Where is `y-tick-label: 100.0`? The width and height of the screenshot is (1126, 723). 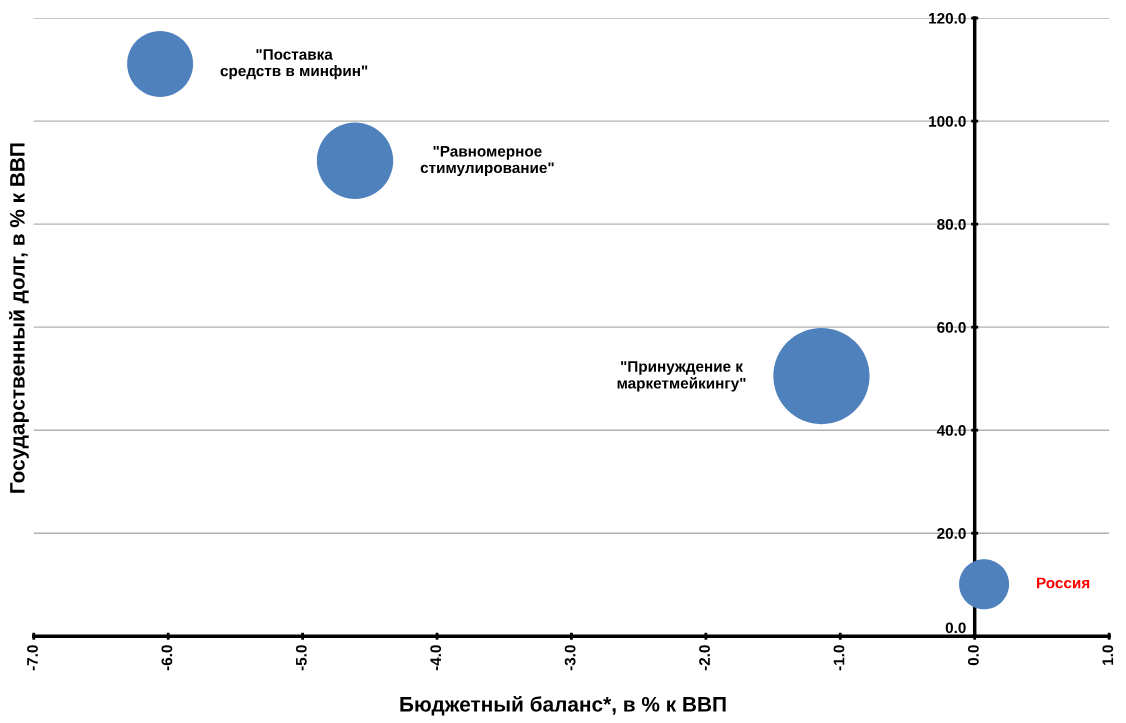
y-tick-label: 100.0 is located at coordinates (947, 121).